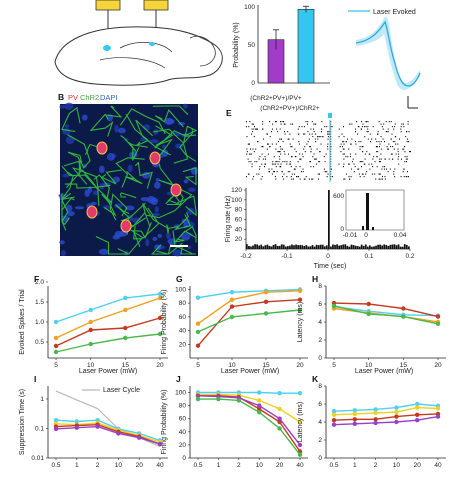 The width and height of the screenshot is (474, 479). I want to click on ytick-label: 100, so click(180, 289).